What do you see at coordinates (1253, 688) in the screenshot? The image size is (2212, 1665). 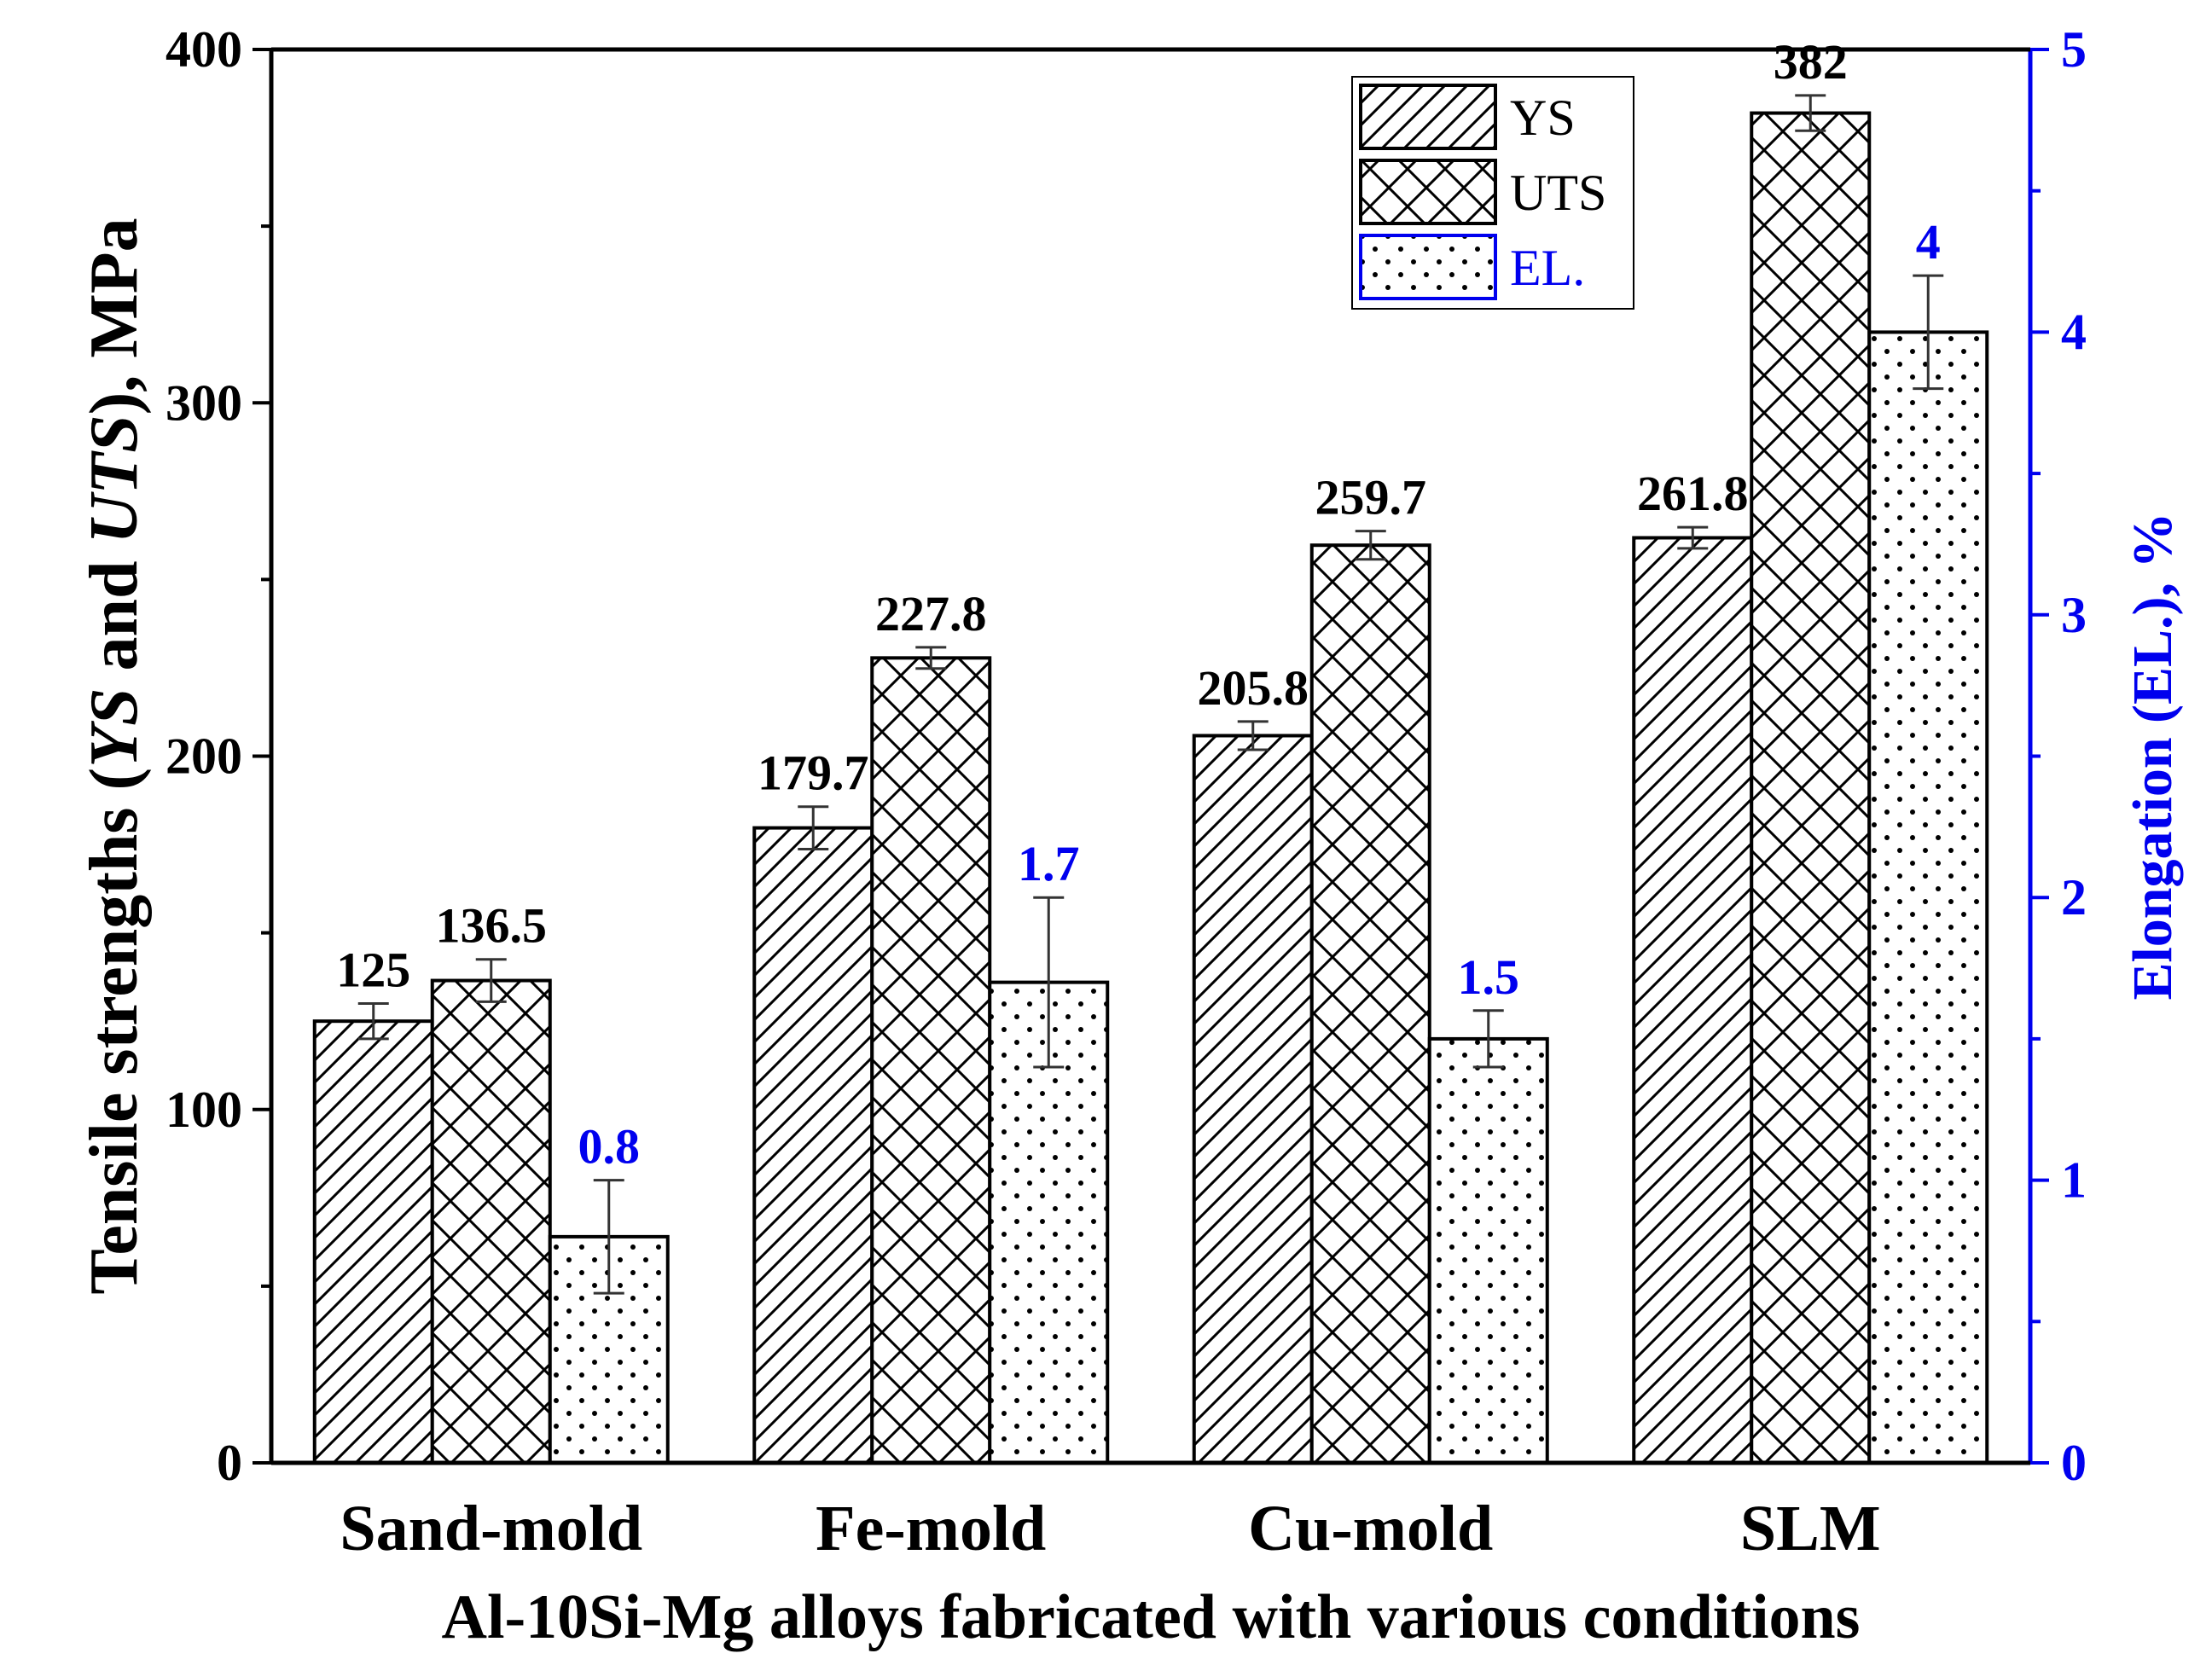 I see `data-label-ys: 205.8` at bounding box center [1253, 688].